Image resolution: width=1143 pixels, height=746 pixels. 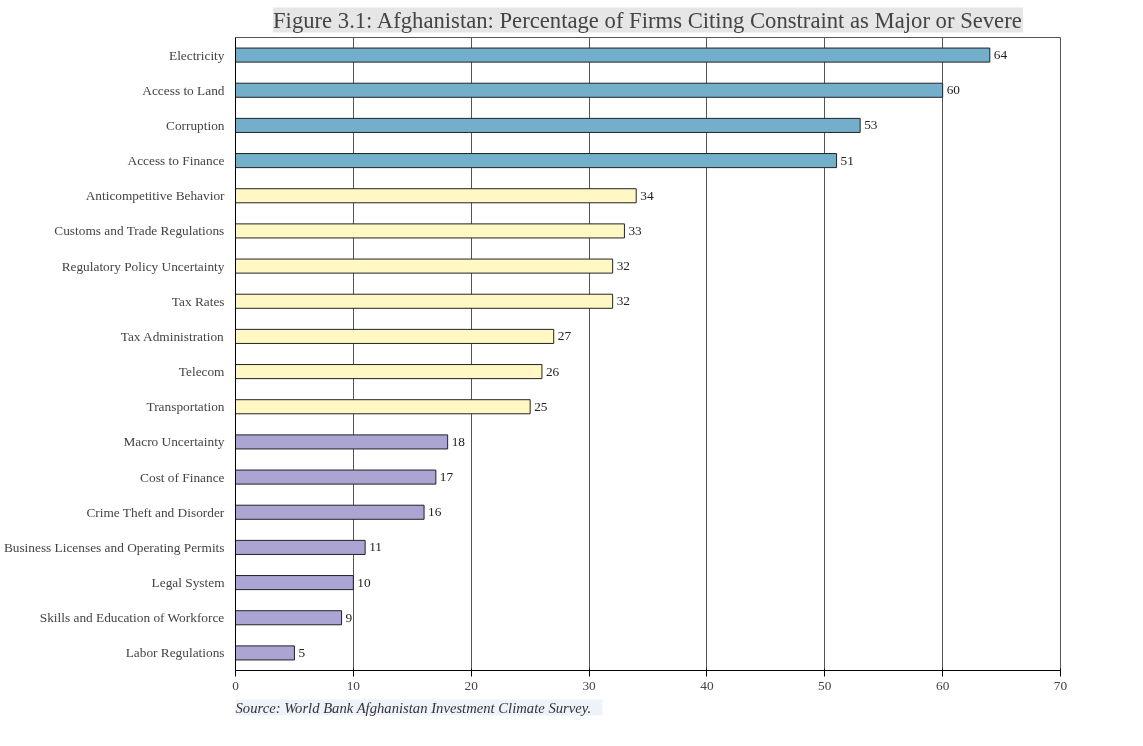 I want to click on x-tick-label: 40, so click(x=707, y=685).